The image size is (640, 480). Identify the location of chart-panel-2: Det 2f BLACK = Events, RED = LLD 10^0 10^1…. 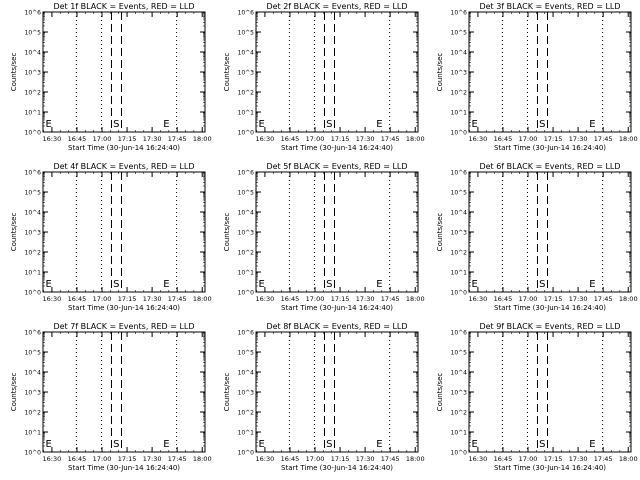
(324, 77).